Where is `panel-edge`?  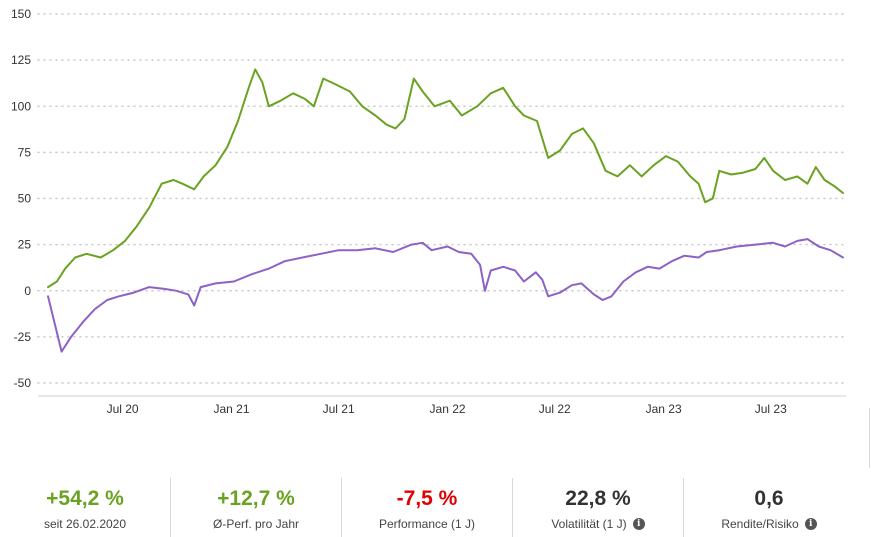 panel-edge is located at coordinates (869, 438).